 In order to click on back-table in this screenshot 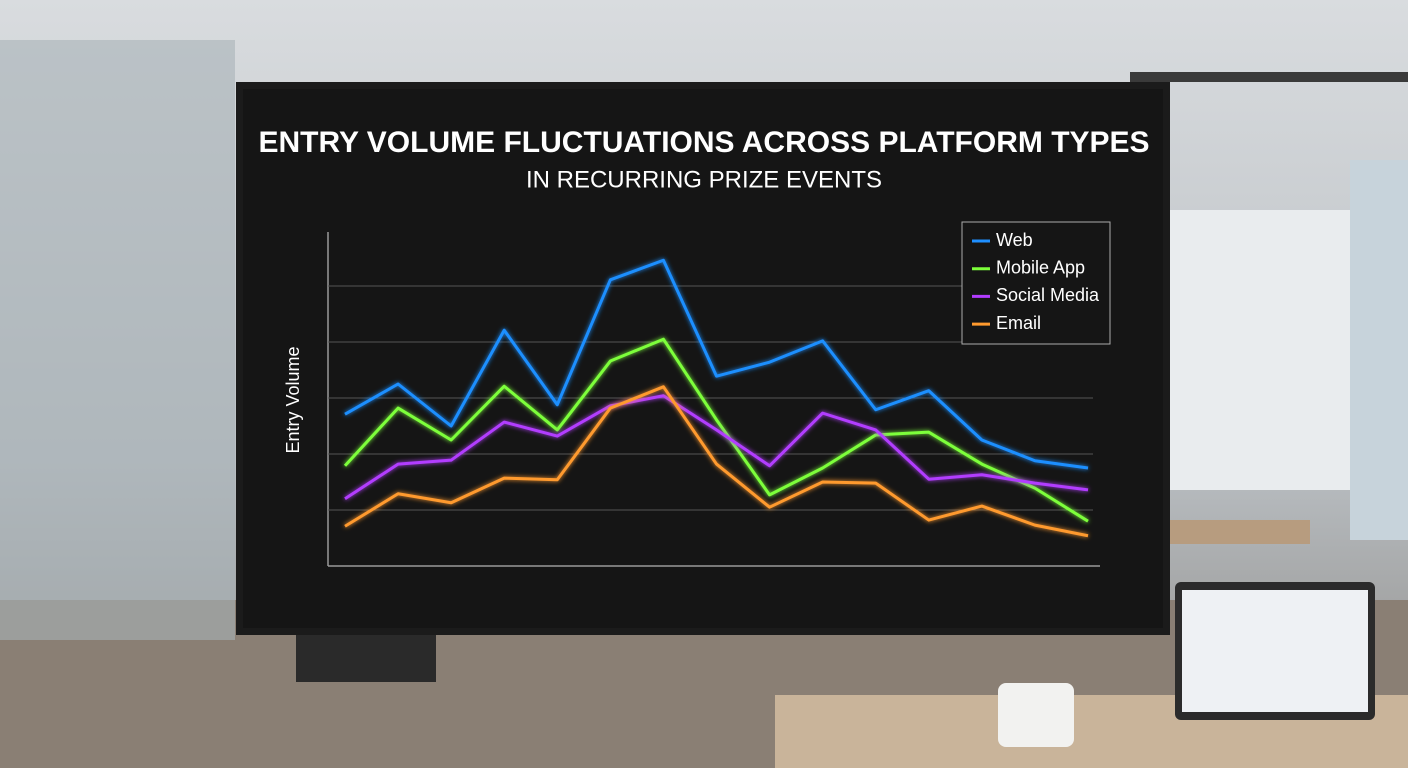, I will do `click(1240, 532)`.